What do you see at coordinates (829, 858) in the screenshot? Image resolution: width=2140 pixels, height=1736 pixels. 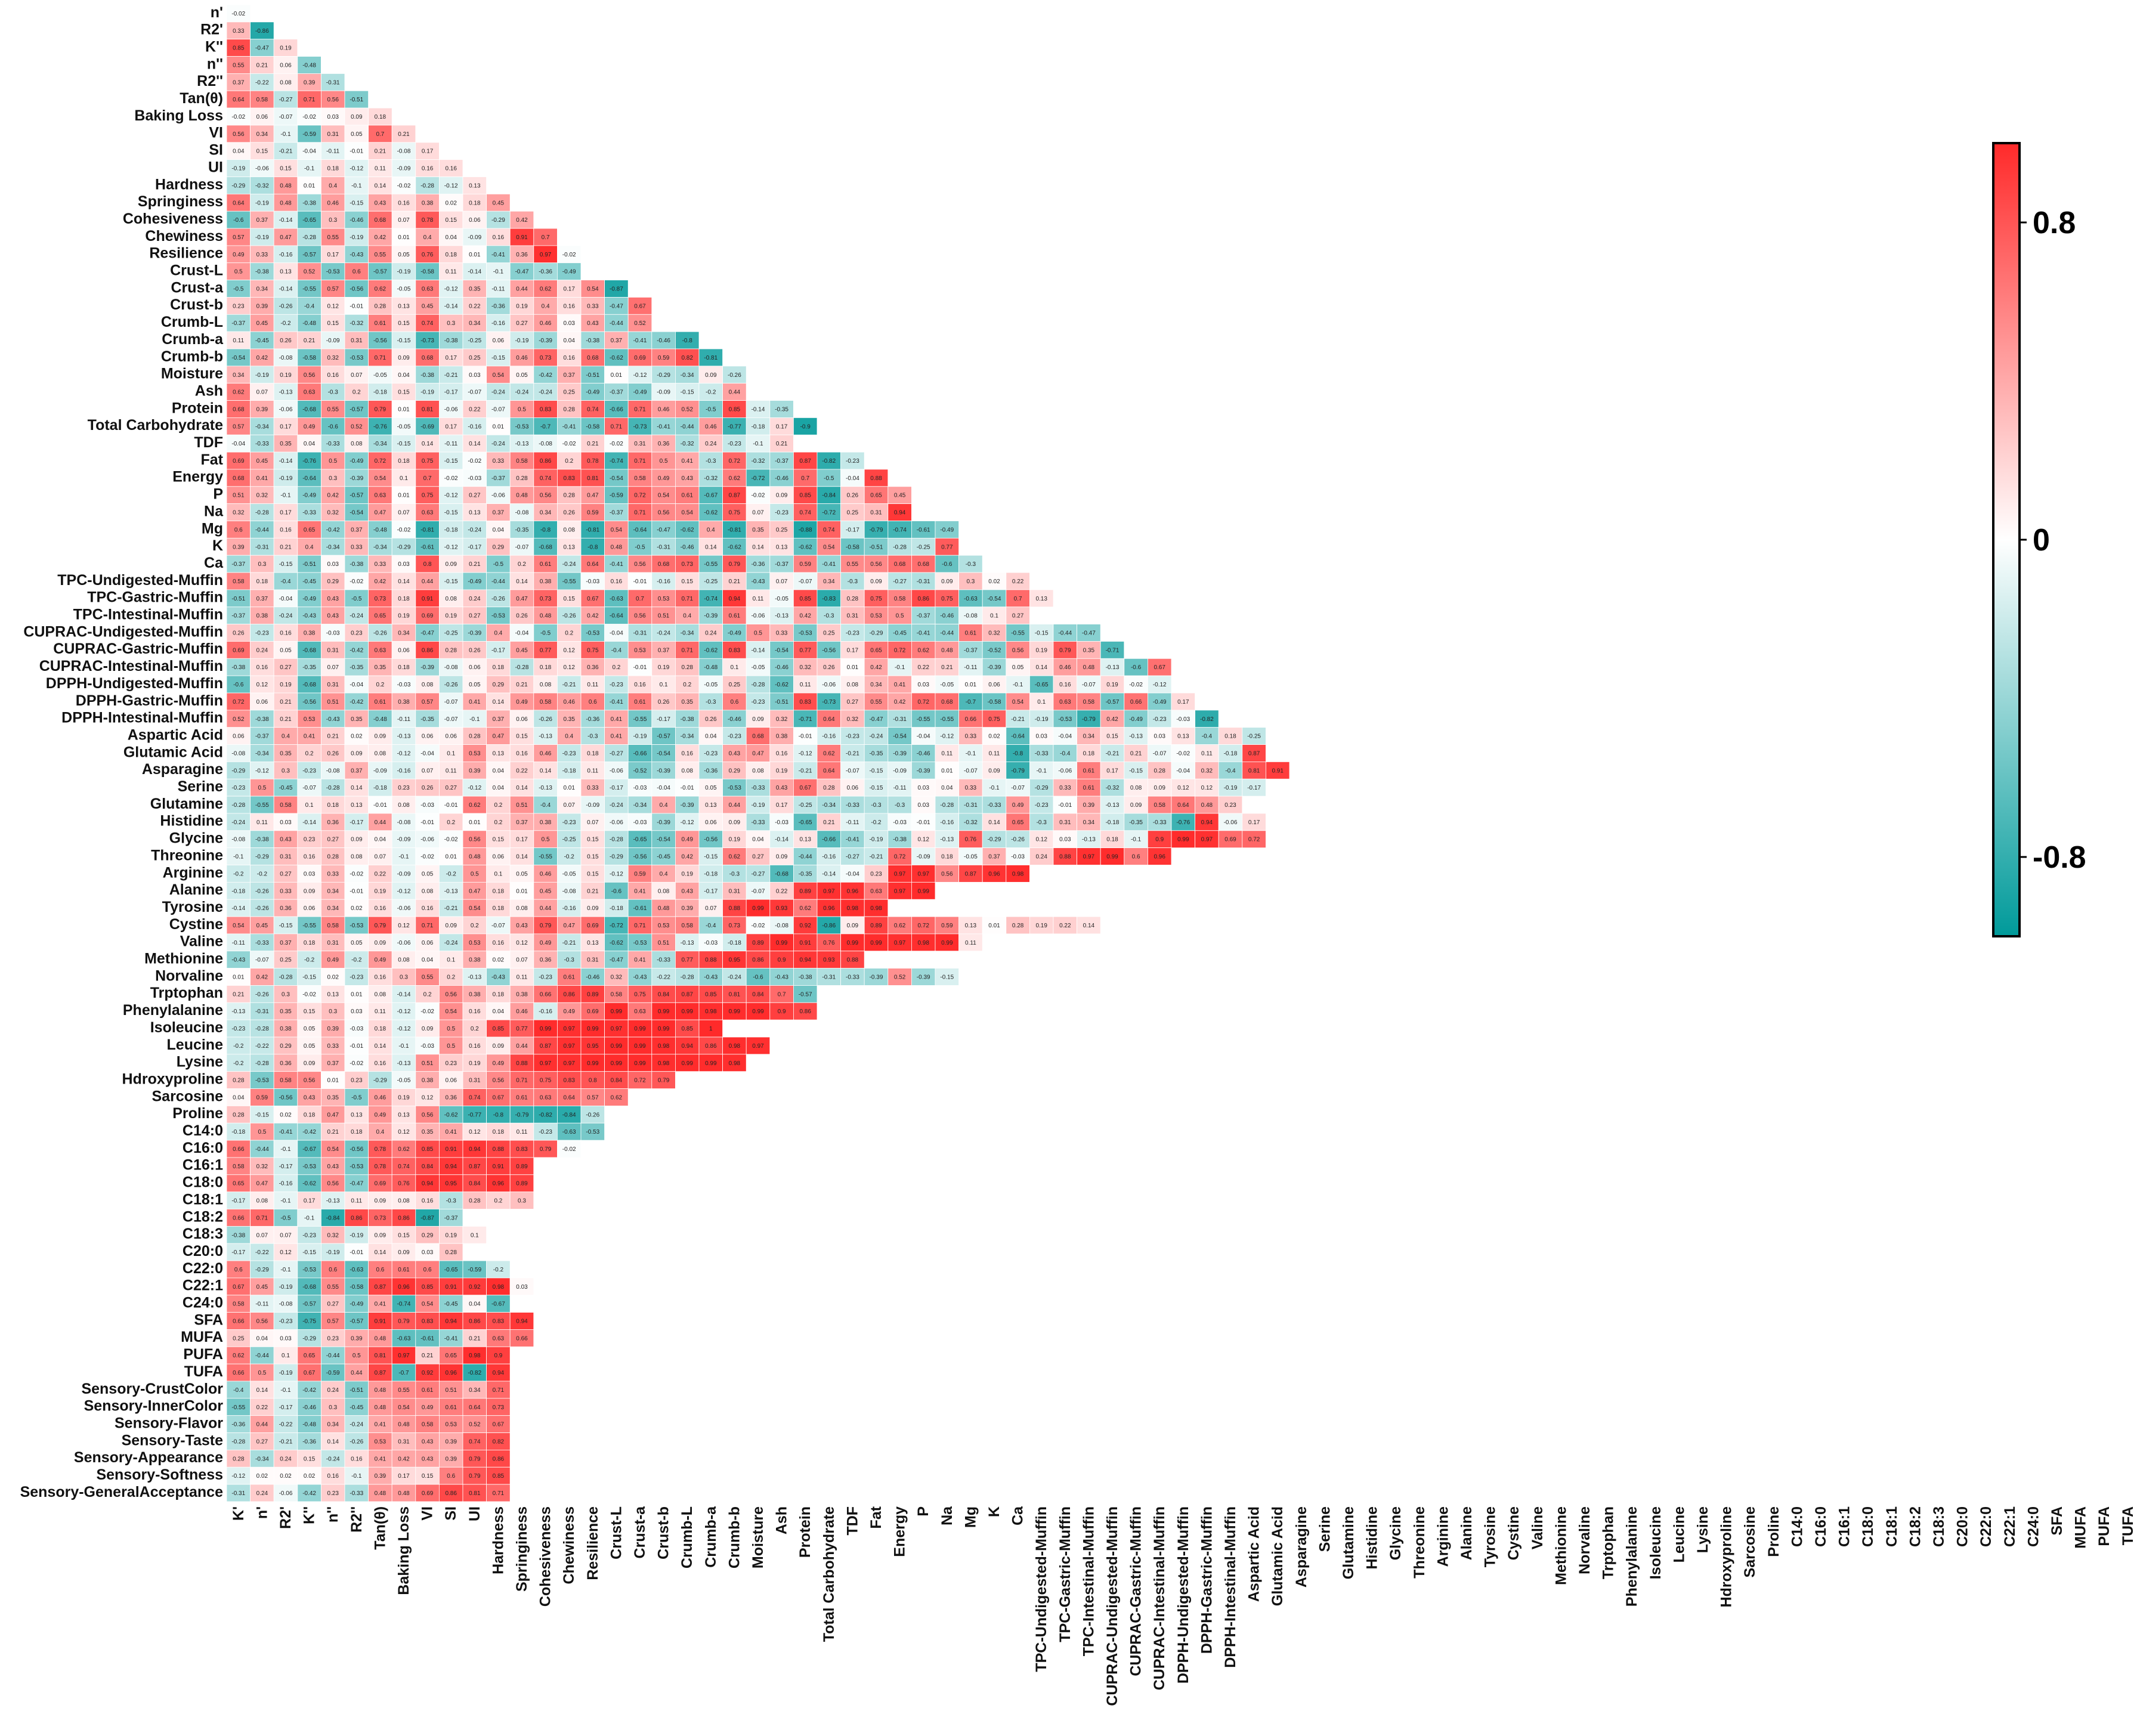 I see `cell-value-label: -0.16` at bounding box center [829, 858].